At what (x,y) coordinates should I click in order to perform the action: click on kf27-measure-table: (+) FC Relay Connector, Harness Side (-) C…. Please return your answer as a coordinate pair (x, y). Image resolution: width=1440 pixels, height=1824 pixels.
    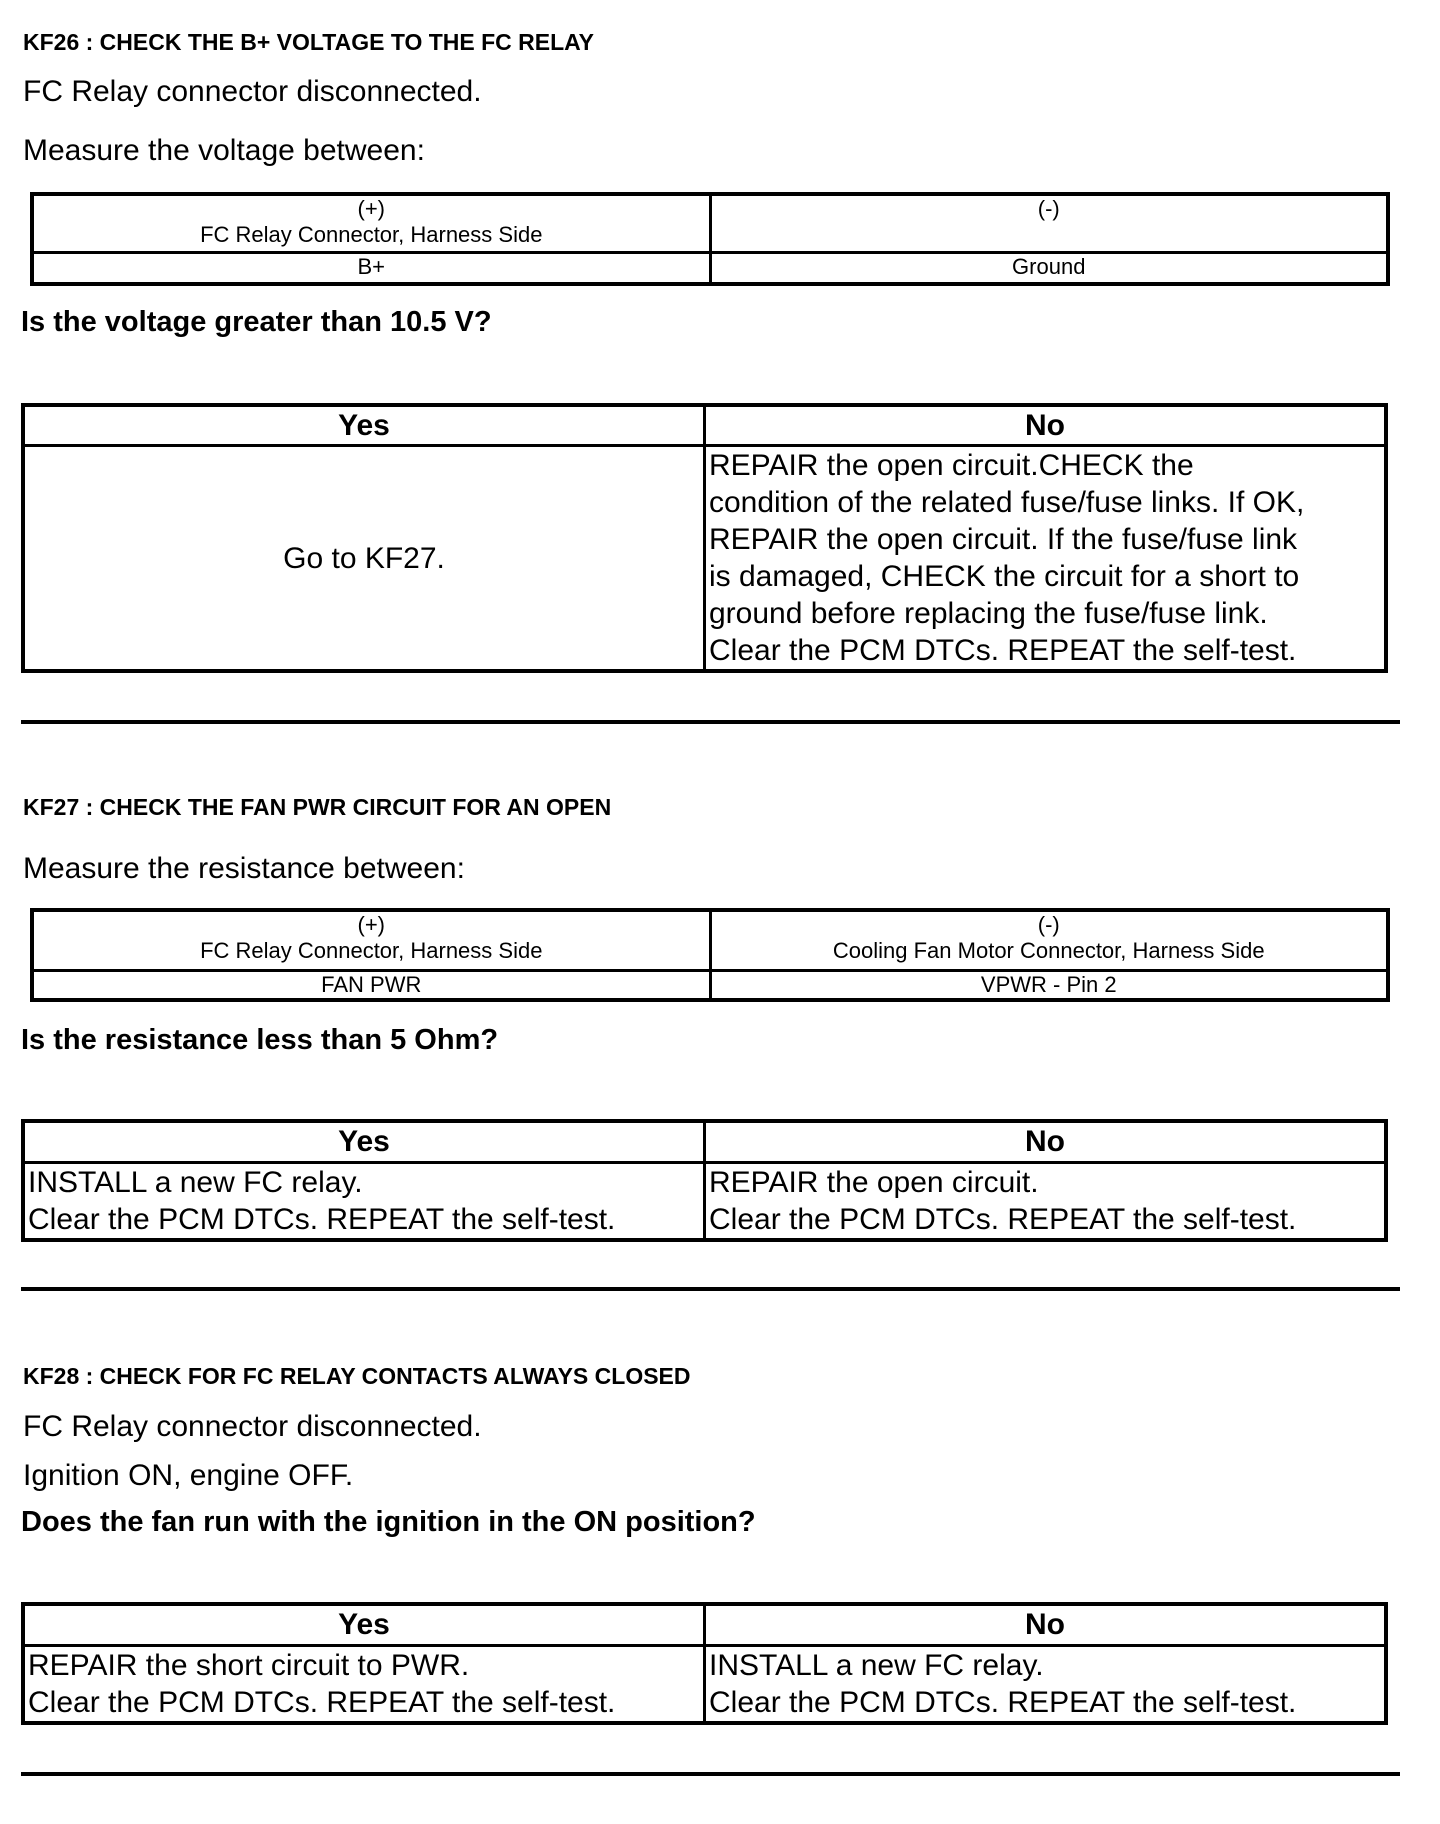
    Looking at the image, I should click on (710, 955).